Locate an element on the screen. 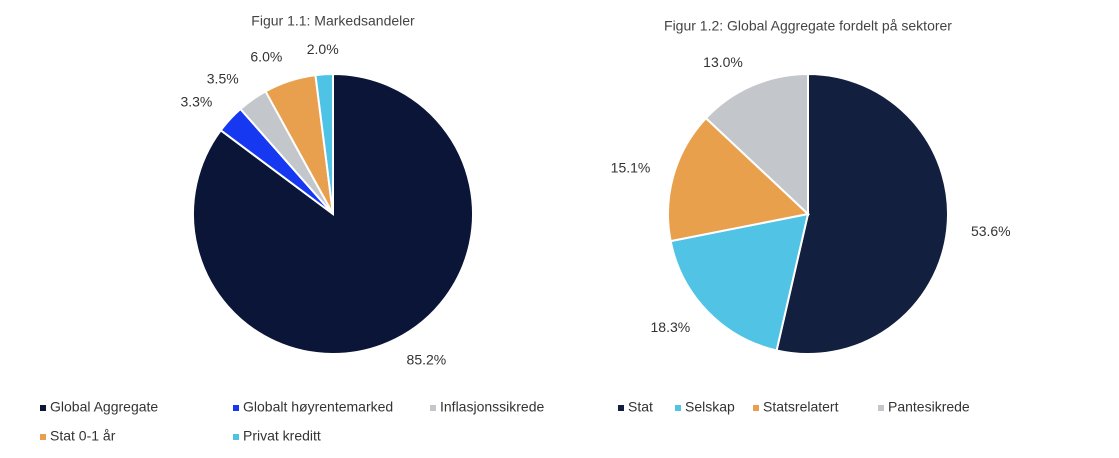  data-label: 2.0% is located at coordinates (323, 49).